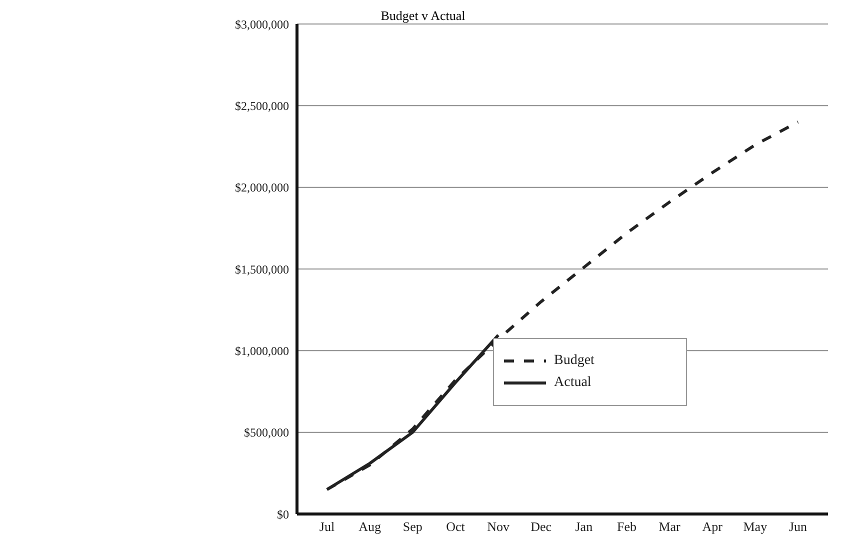  I want to click on x-tick-label: Mar, so click(670, 526).